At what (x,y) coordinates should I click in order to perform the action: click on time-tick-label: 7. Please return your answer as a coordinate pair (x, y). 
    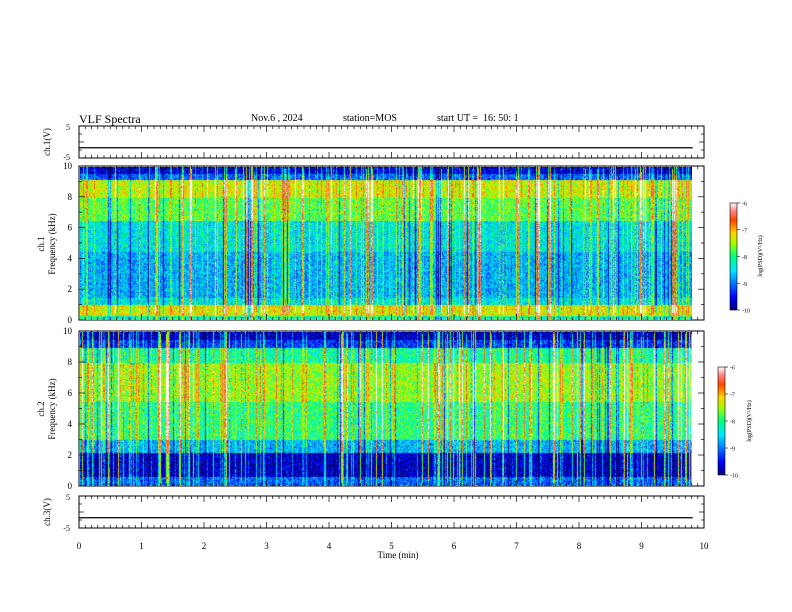
    Looking at the image, I should click on (516, 546).